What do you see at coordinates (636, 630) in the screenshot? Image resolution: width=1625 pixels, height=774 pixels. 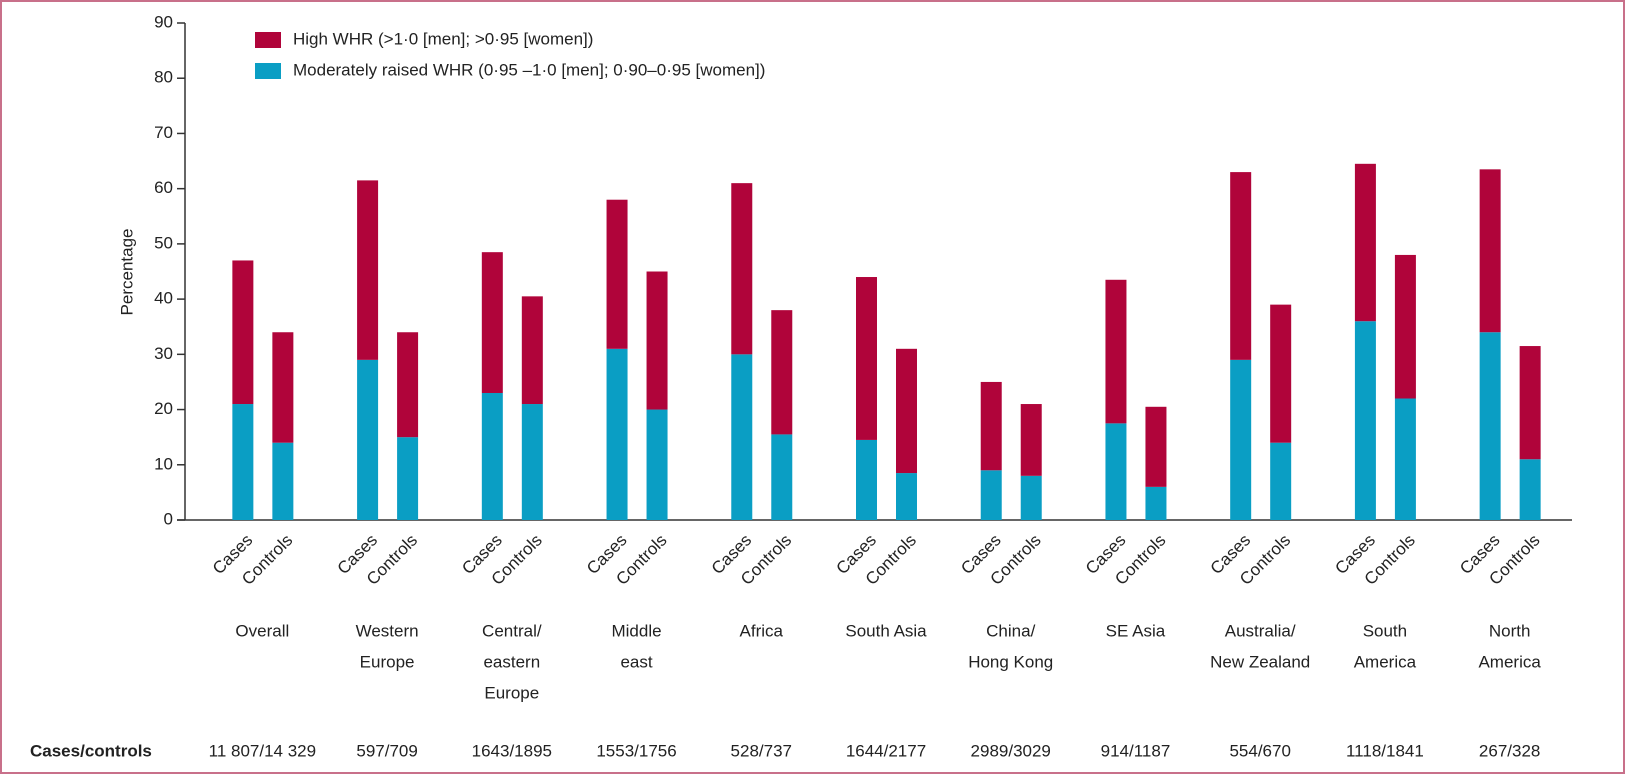 I see `group-label: Middle` at bounding box center [636, 630].